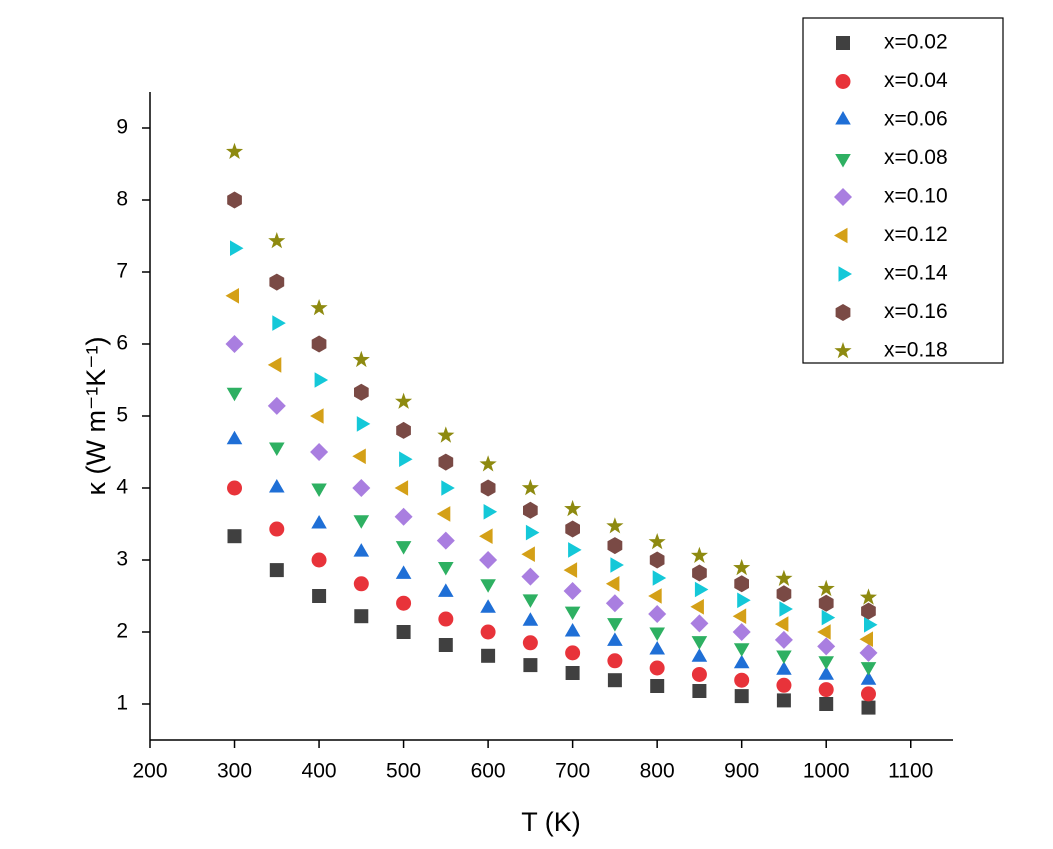 This screenshot has width=1053, height=849. What do you see at coordinates (916, 196) in the screenshot?
I see `legend-label: x=0.10` at bounding box center [916, 196].